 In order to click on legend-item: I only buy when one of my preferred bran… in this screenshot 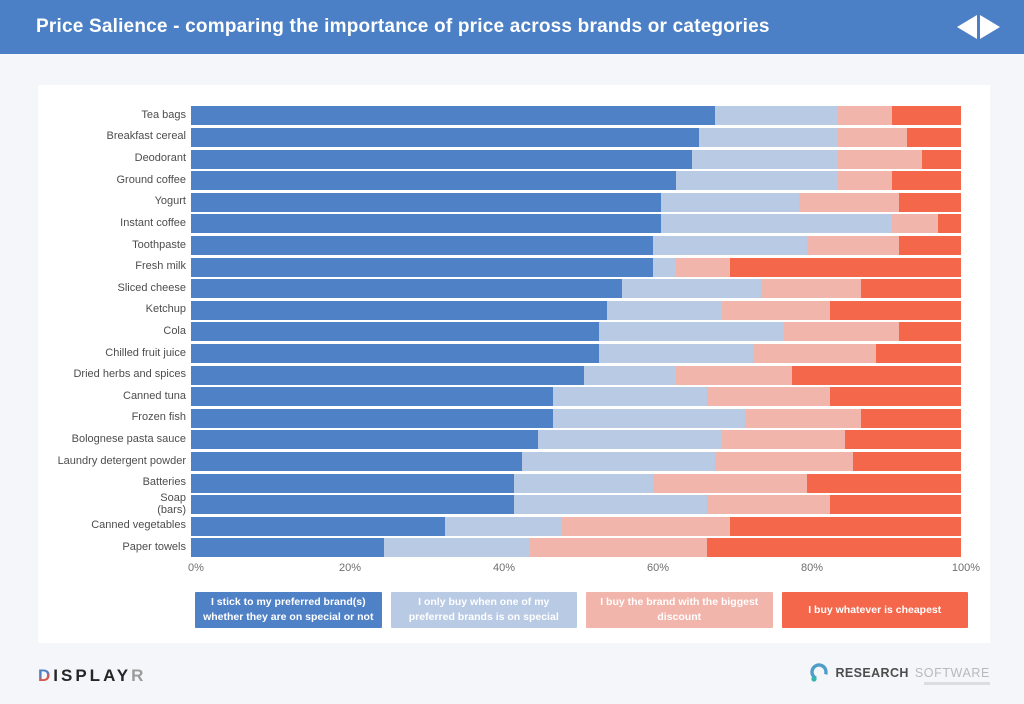, I will do `click(483, 610)`.